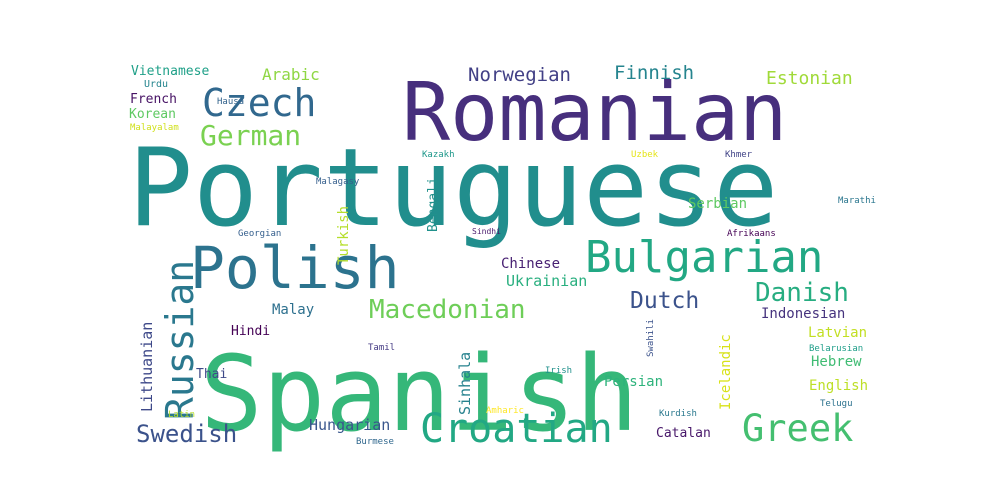  What do you see at coordinates (838, 386) in the screenshot?
I see `word-english: English` at bounding box center [838, 386].